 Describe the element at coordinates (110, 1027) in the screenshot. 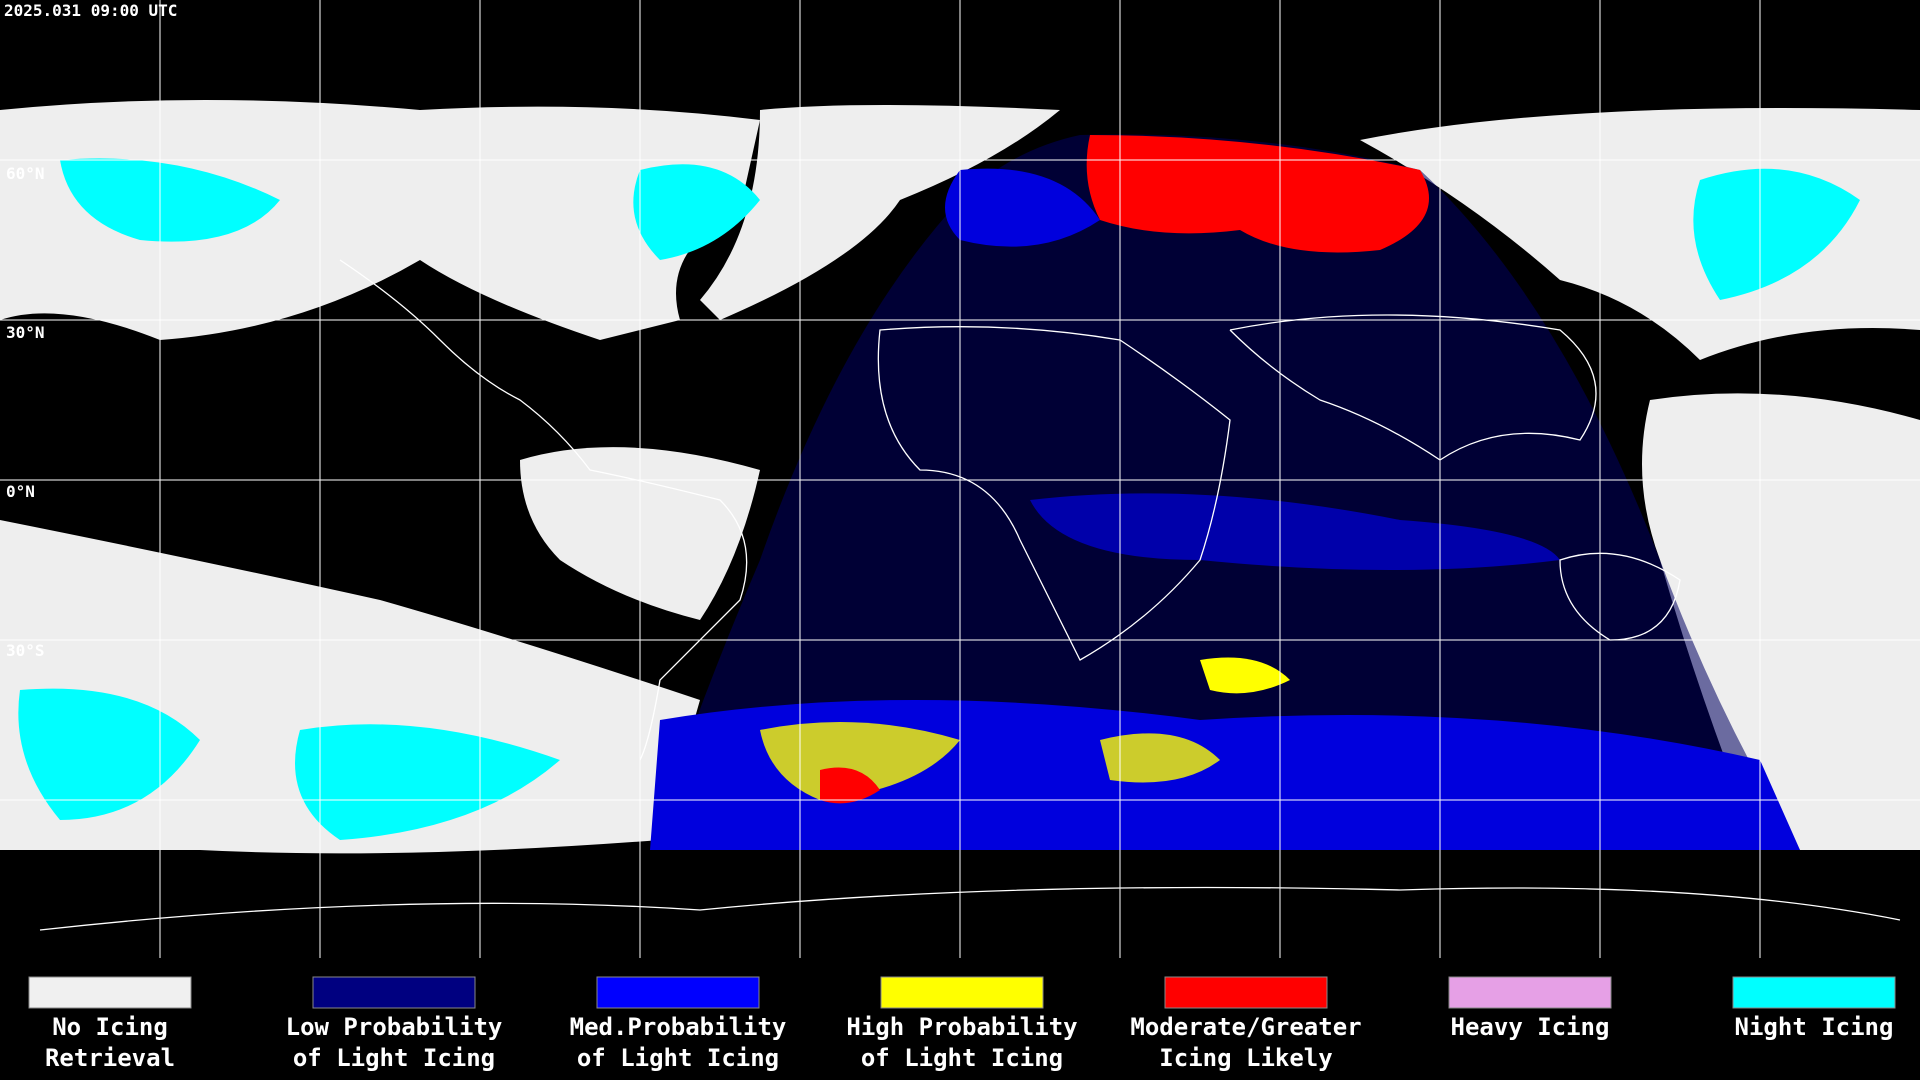

I see `legend-label: No Icing` at that location.